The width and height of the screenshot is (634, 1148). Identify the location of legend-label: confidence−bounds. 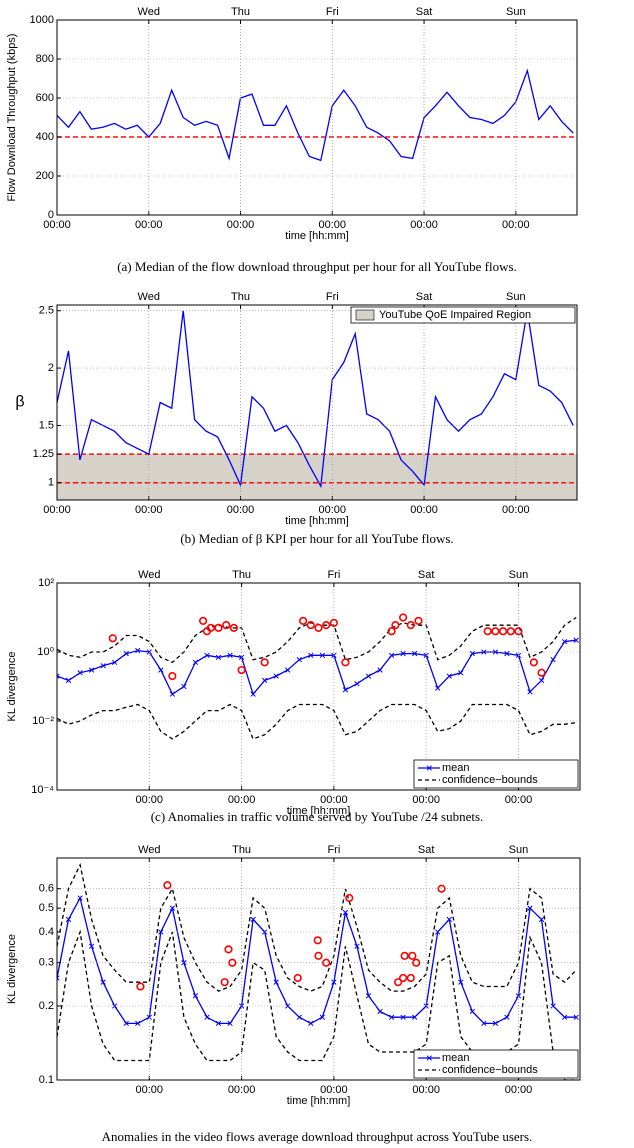
(490, 780).